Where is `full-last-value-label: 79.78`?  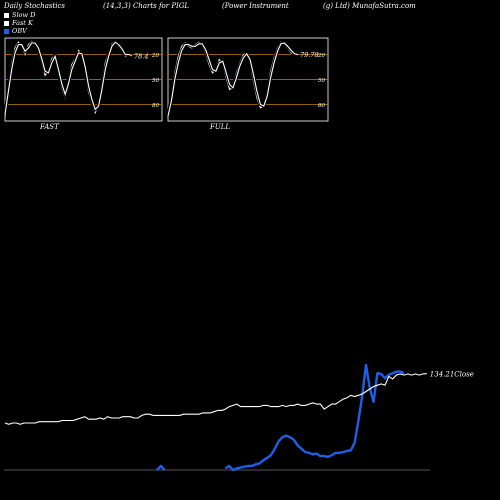
full-last-value-label: 79.78 is located at coordinates (309, 55).